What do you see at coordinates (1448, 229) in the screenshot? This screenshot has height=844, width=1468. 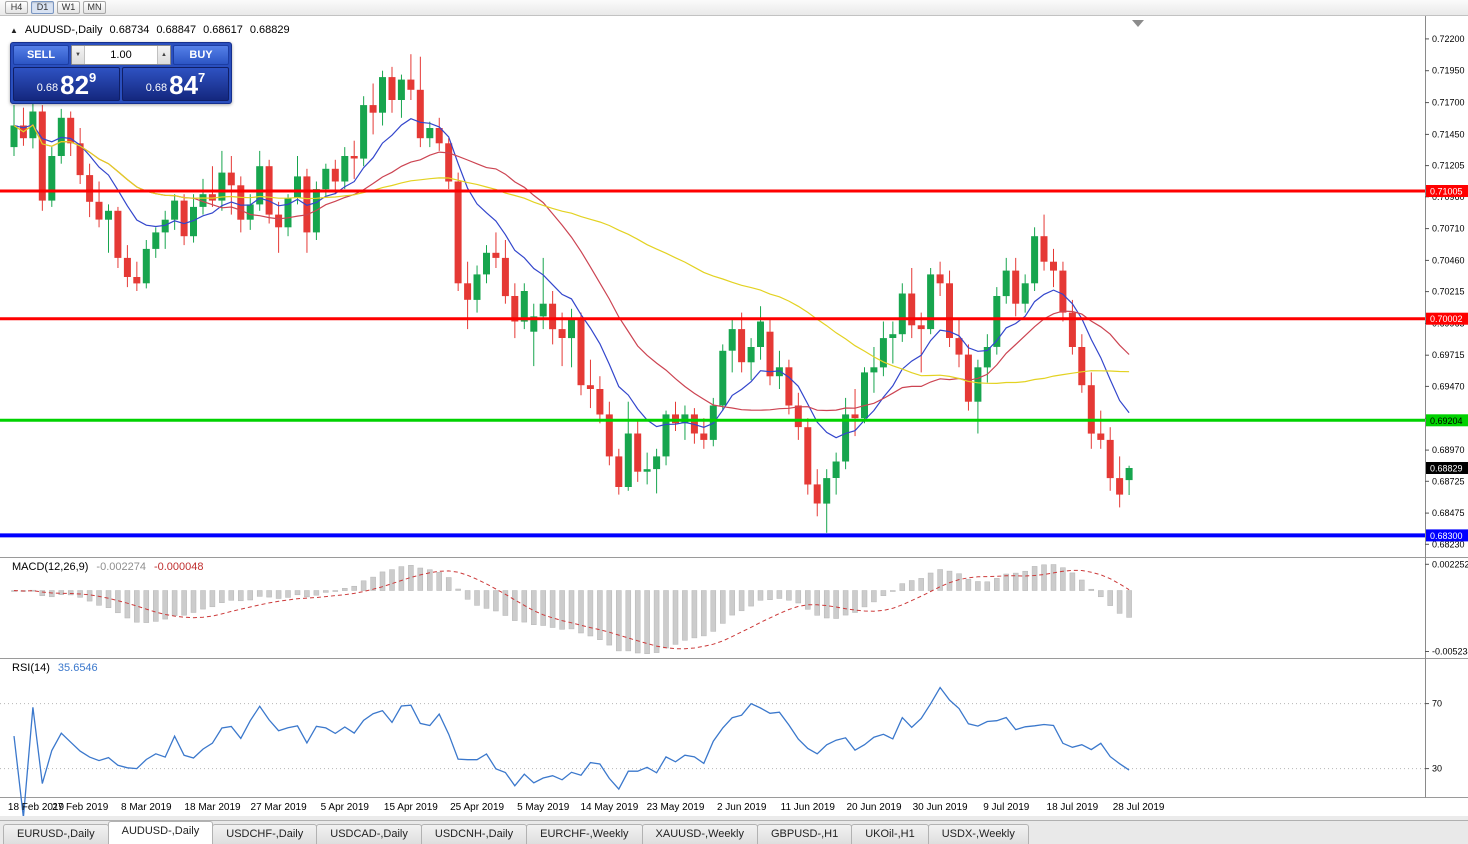 I see `svg-text: 0.70710` at bounding box center [1448, 229].